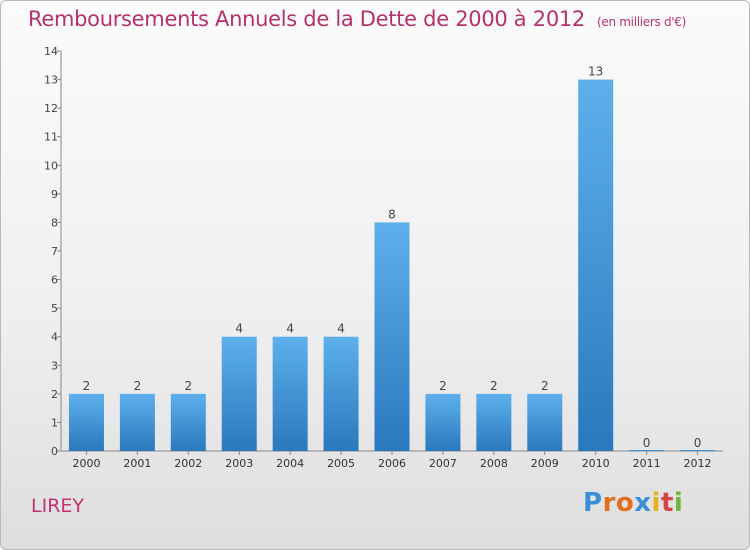 Image resolution: width=750 pixels, height=550 pixels. I want to click on data-label: 8, so click(392, 214).